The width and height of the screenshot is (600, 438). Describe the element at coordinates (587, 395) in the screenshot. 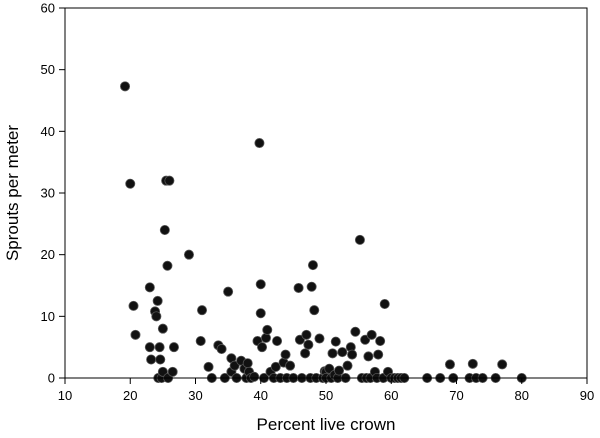

I see `x-tick-label: 90` at that location.